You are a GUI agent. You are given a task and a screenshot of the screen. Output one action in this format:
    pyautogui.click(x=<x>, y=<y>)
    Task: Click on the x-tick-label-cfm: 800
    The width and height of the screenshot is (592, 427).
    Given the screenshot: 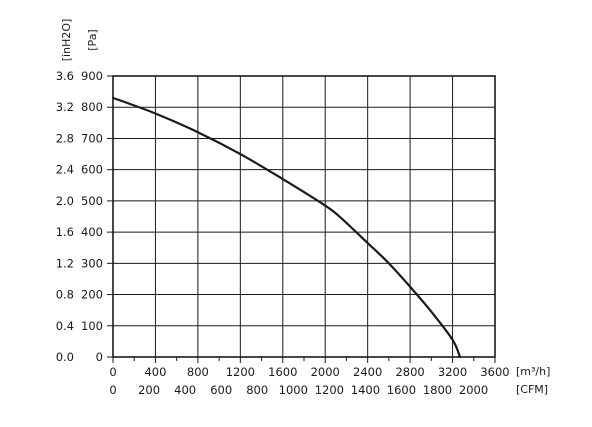 What is the action you would take?
    pyautogui.click(x=257, y=390)
    